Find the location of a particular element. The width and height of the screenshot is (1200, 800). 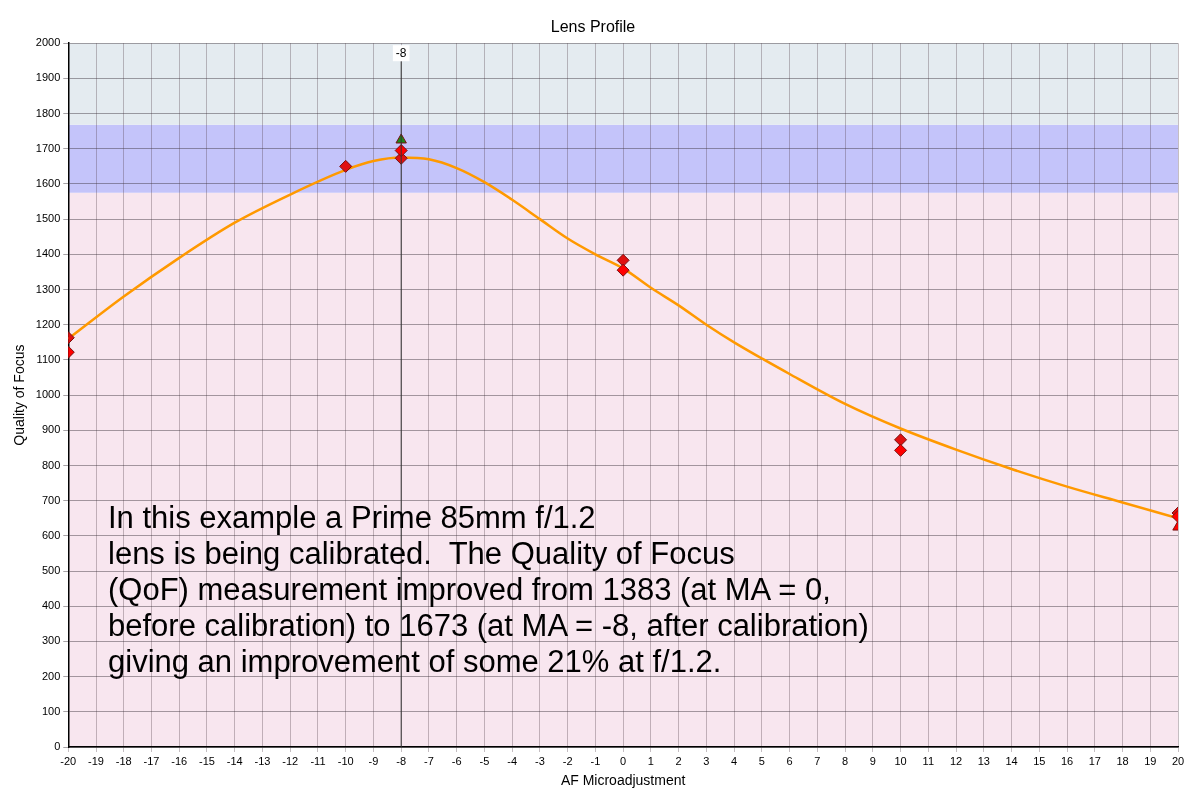

x-tick-label: -1 is located at coordinates (595, 760).